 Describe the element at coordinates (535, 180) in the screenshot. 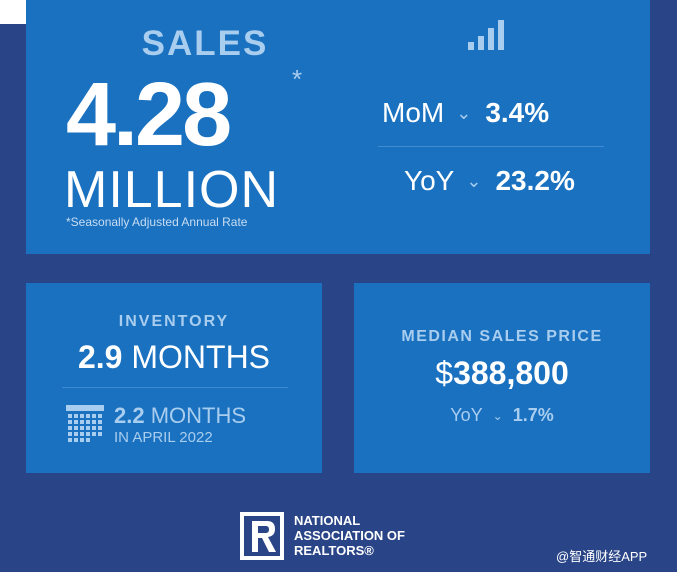

I see `yoy-value: 23.2%` at that location.